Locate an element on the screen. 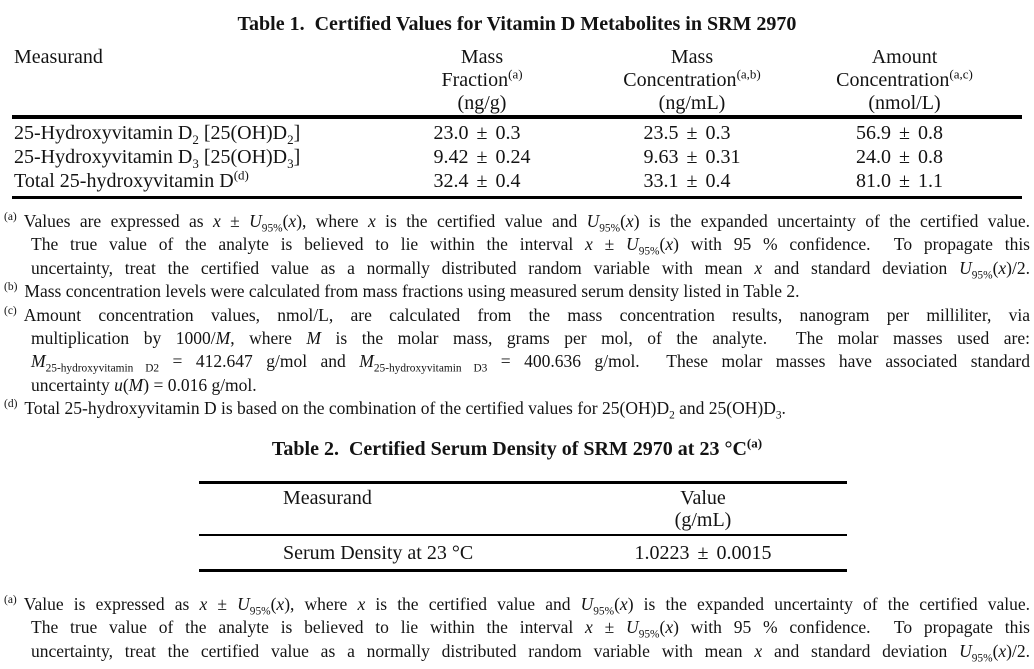  table-row-measurand: Serum Density at 23 °C is located at coordinates (378, 553).